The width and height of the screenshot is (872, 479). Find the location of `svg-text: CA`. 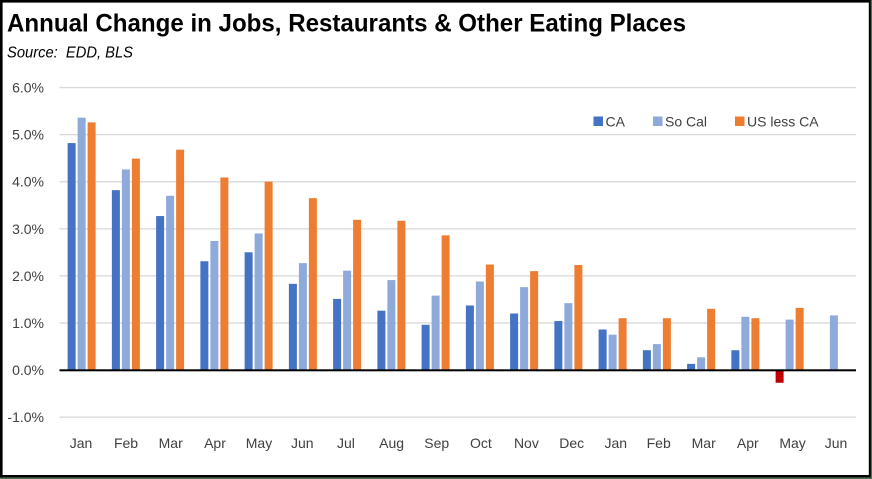

svg-text: CA is located at coordinates (616, 122).